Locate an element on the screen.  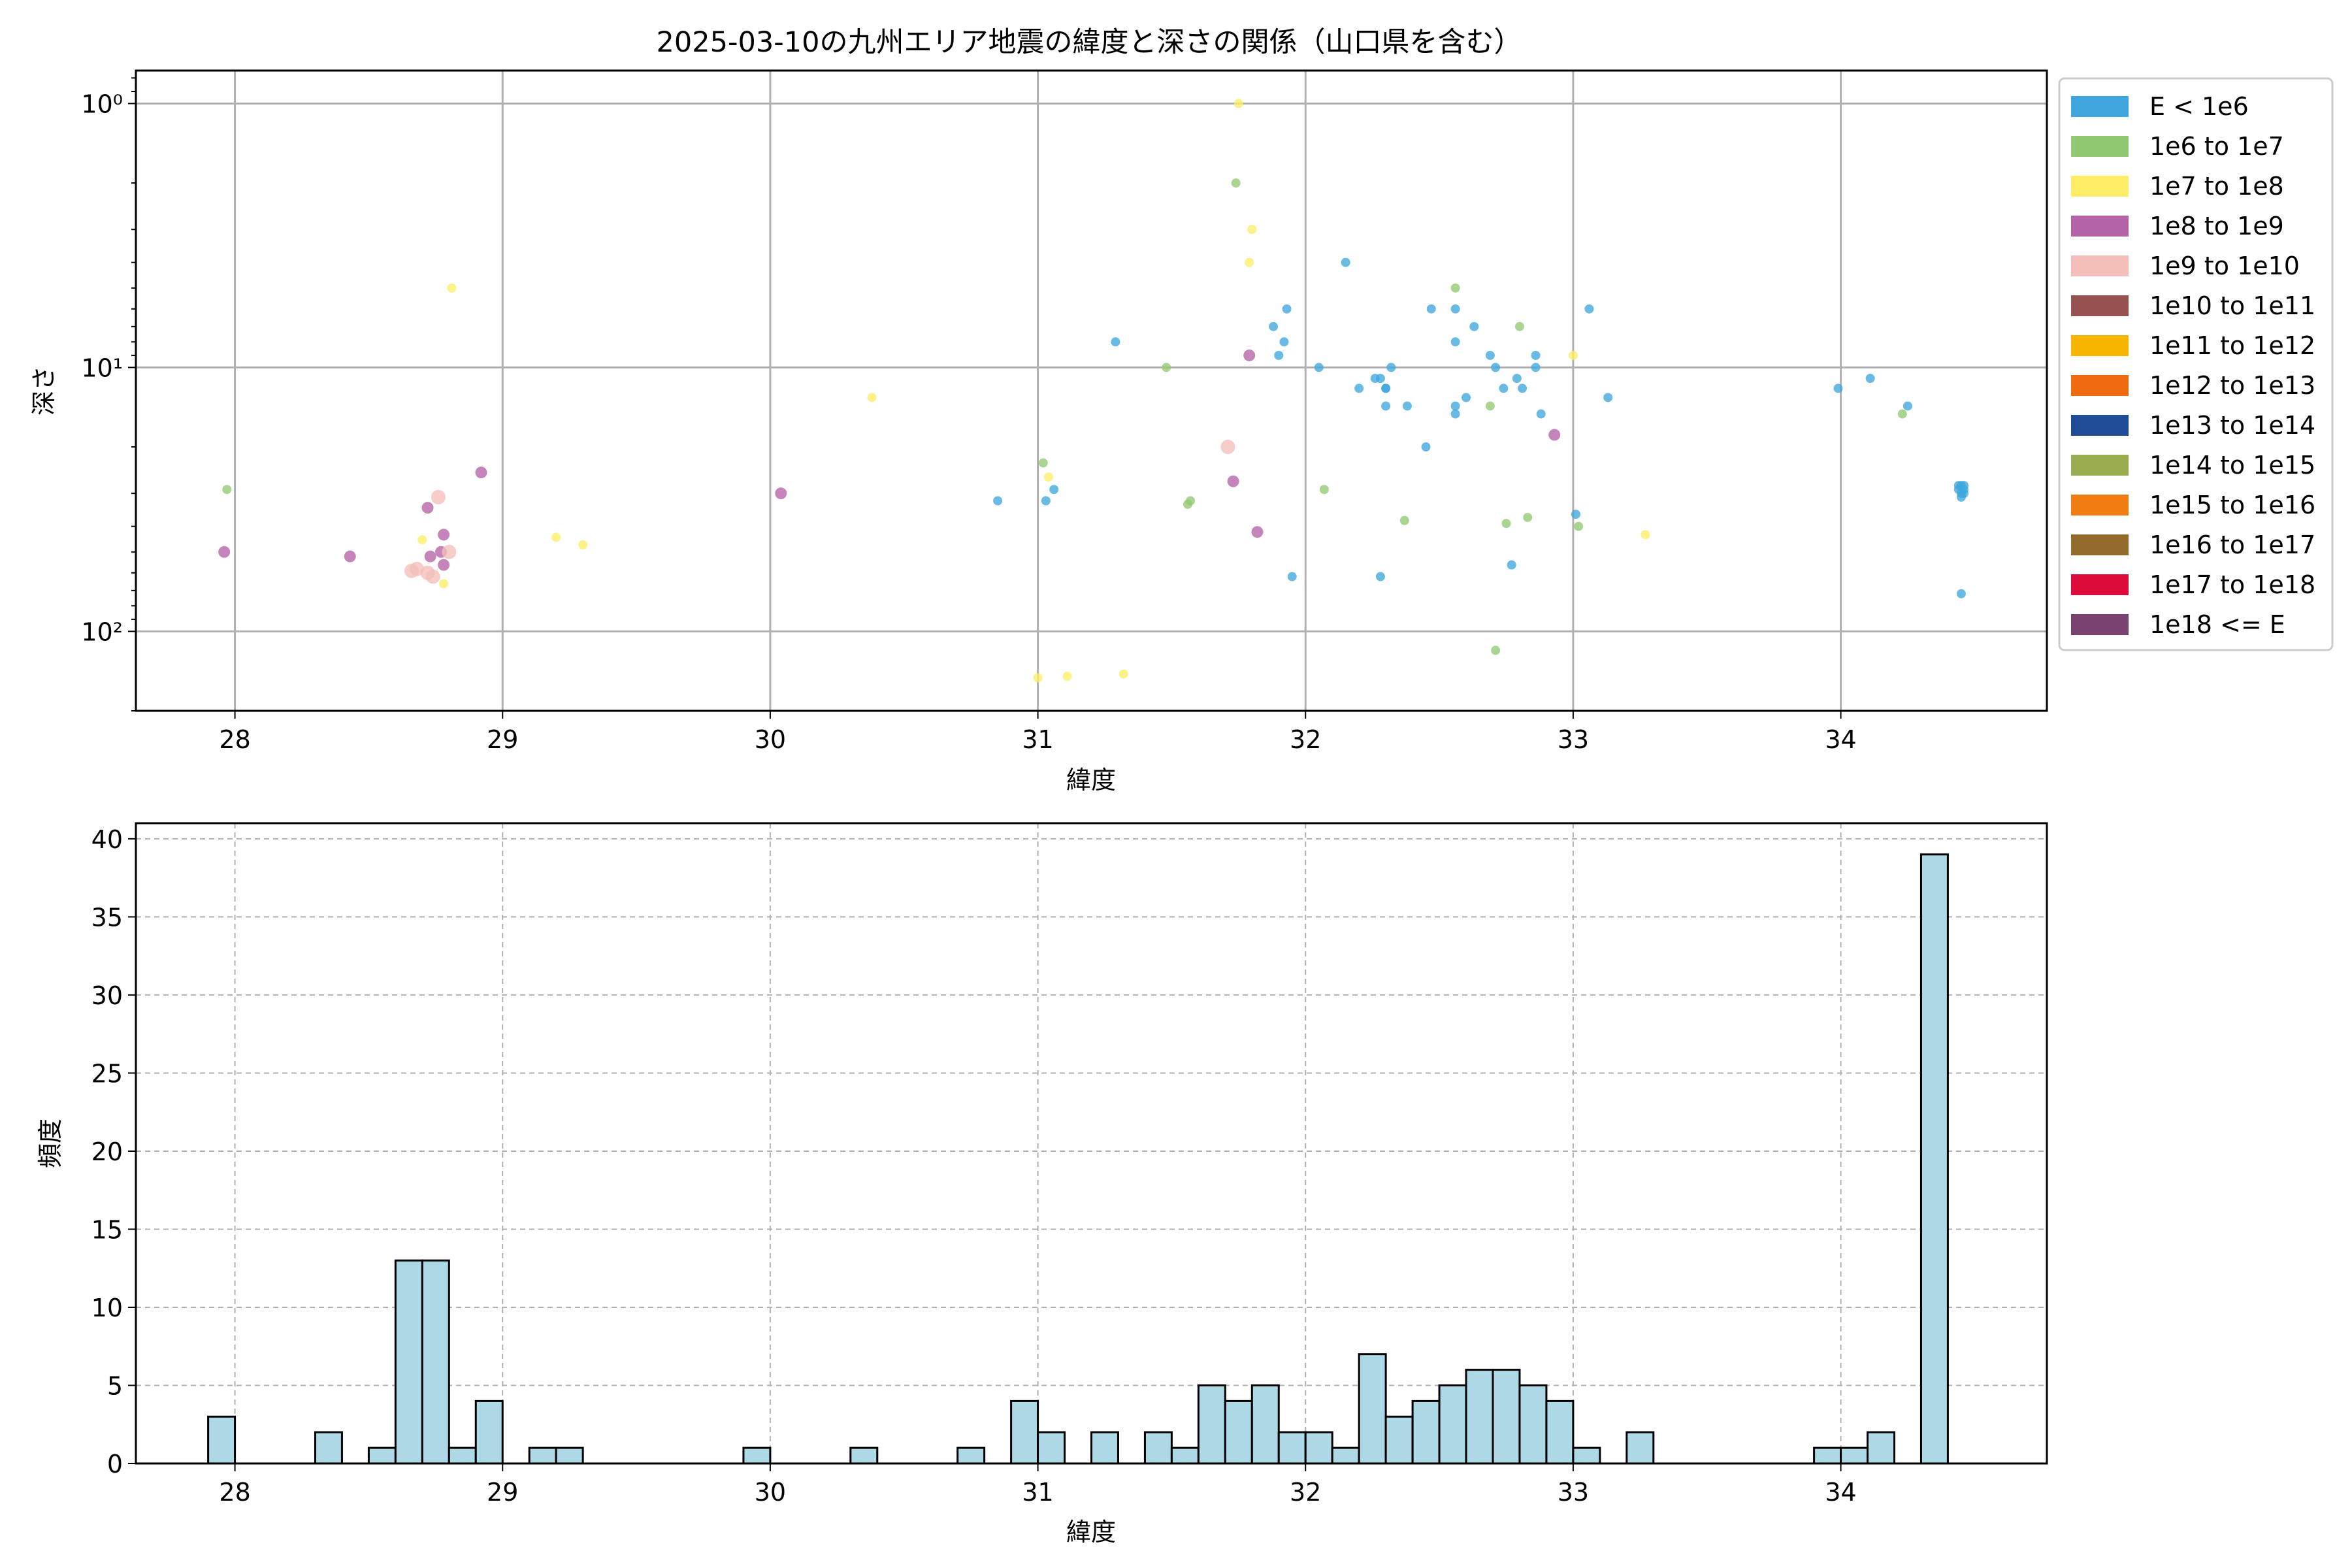
scatter-x-ticks: 28 29 30 31 32 33 34 is located at coordinates (1038, 732).